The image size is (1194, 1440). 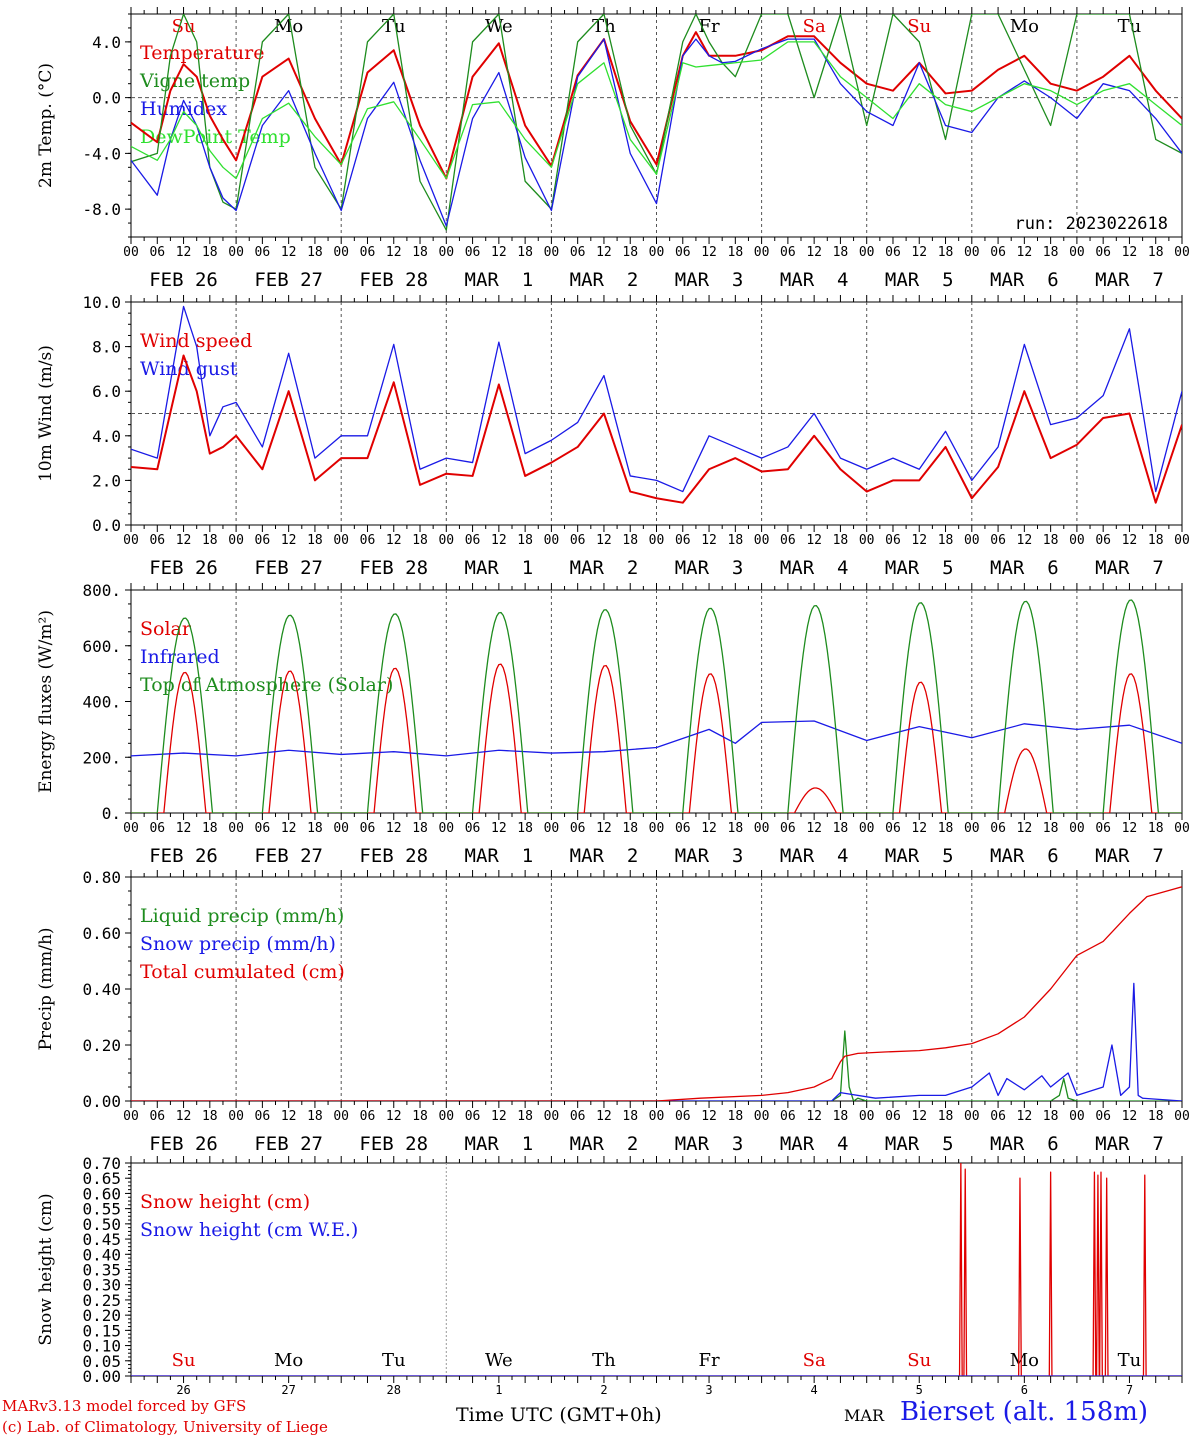 What do you see at coordinates (101, 1315) in the screenshot?
I see `y-tick-label: 0.20` at bounding box center [101, 1315].